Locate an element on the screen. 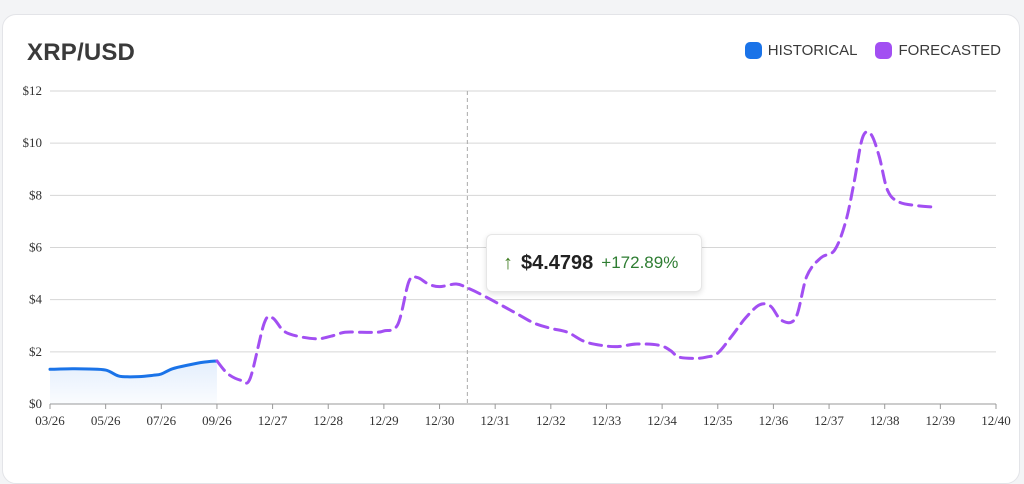 The height and width of the screenshot is (484, 1024). y-tick-label: $6 is located at coordinates (36, 247).